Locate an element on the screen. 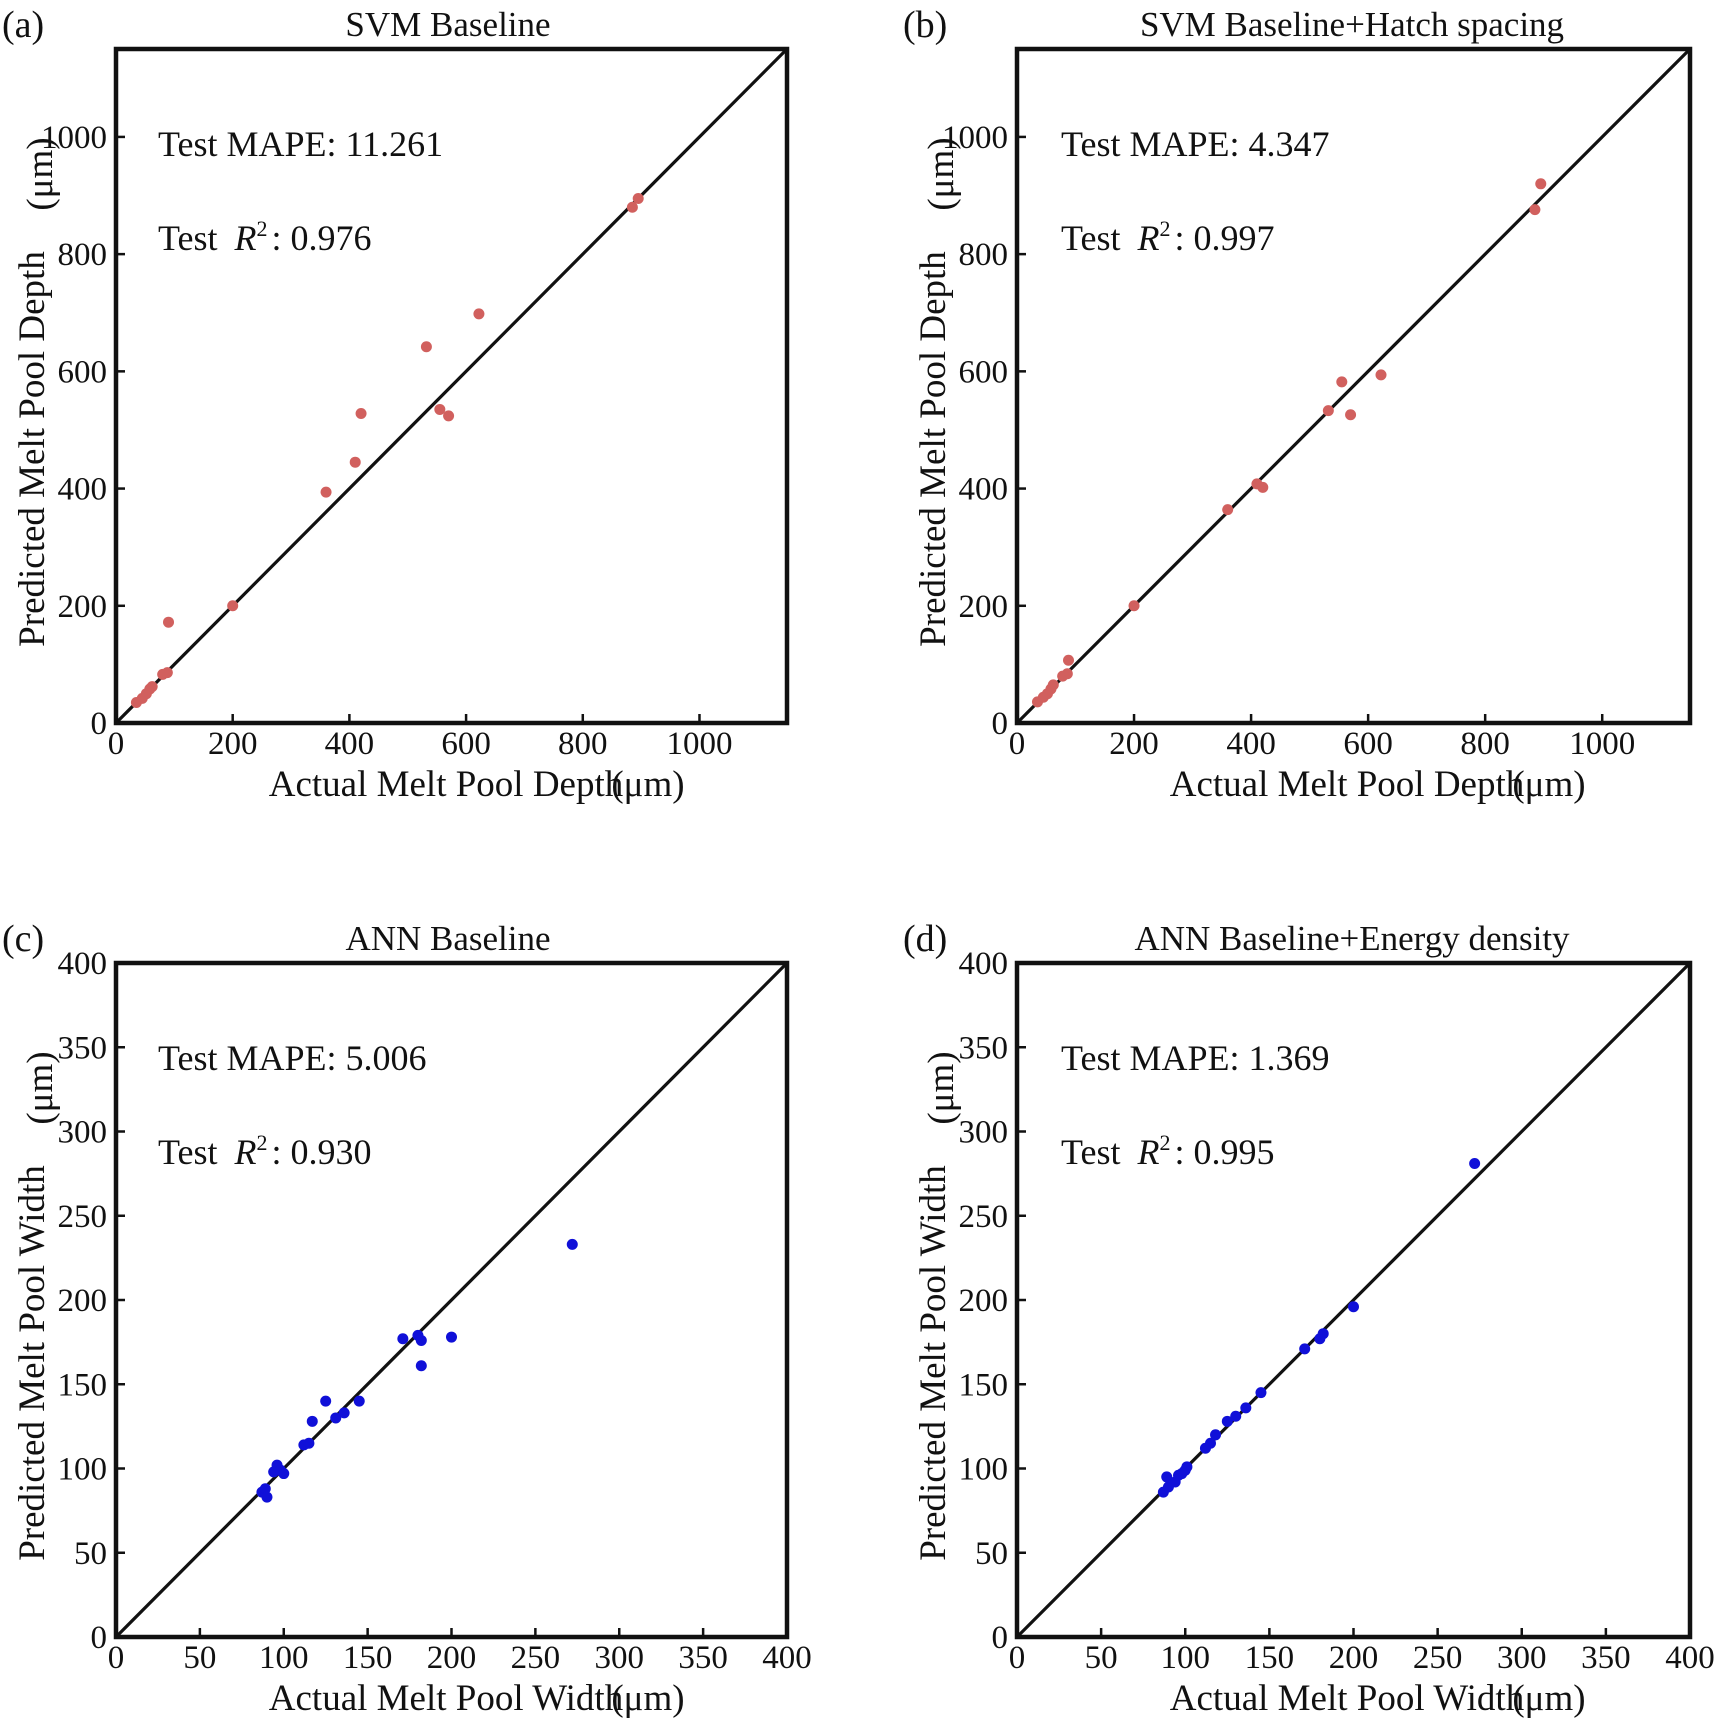 The image size is (1716, 1730). y-tick-label: 600 is located at coordinates (83, 372).